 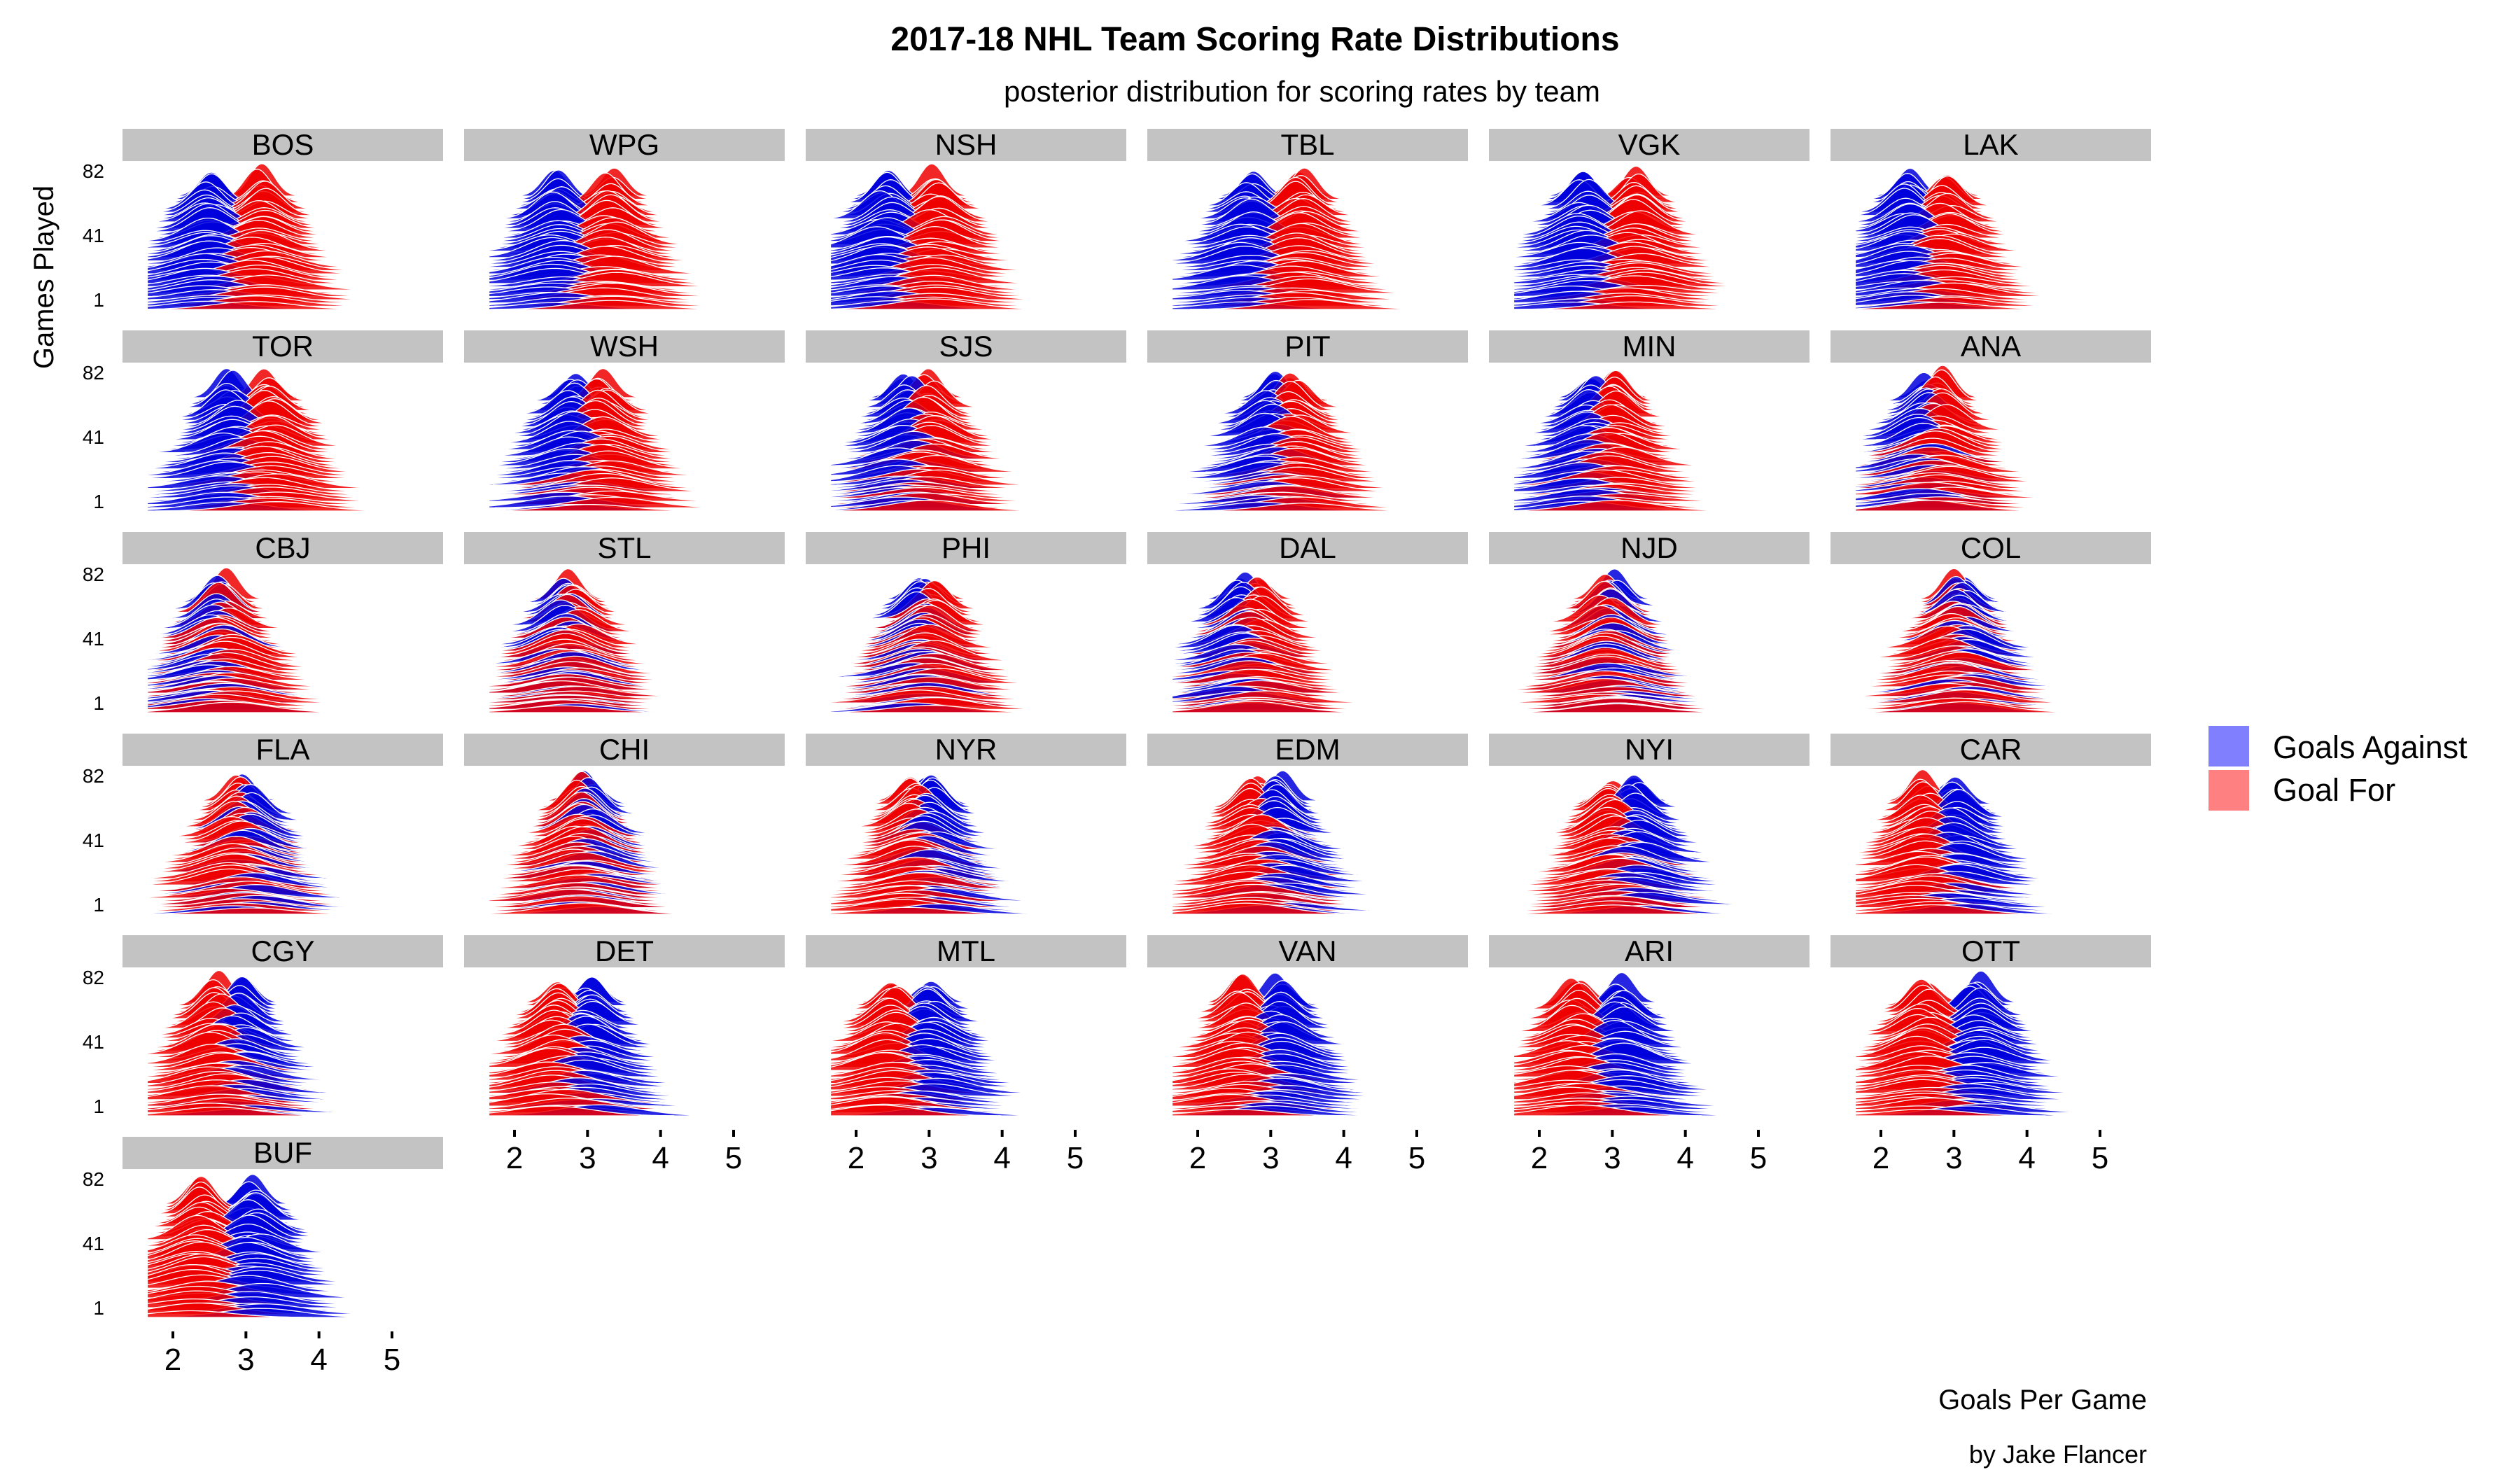 I want to click on strip-nsh, so click(x=966, y=145).